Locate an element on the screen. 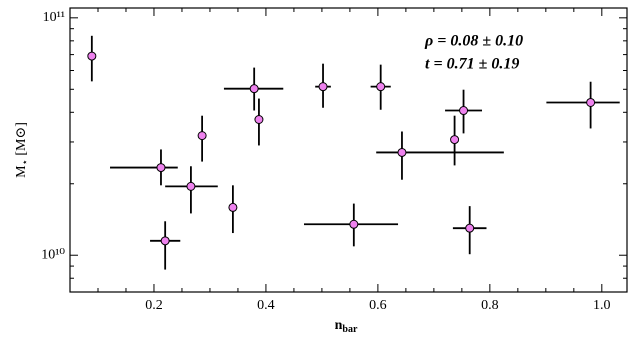  x-label-main: n is located at coordinates (339, 325).